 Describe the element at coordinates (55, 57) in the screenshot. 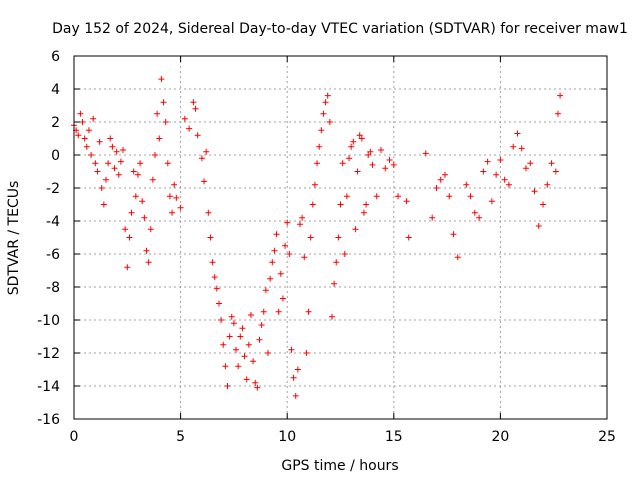

I see `y-tick-label: 6` at that location.